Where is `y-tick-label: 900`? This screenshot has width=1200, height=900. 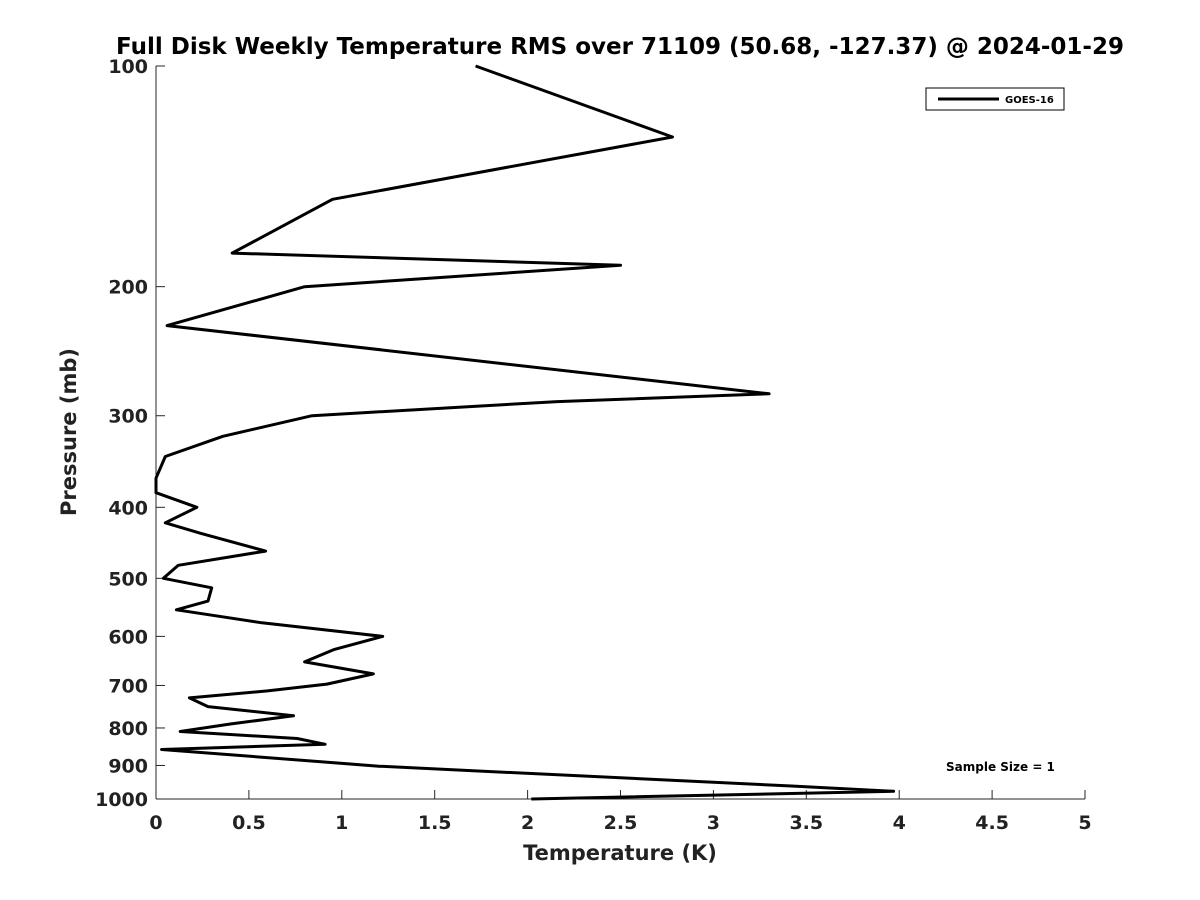
y-tick-label: 900 is located at coordinates (128, 766).